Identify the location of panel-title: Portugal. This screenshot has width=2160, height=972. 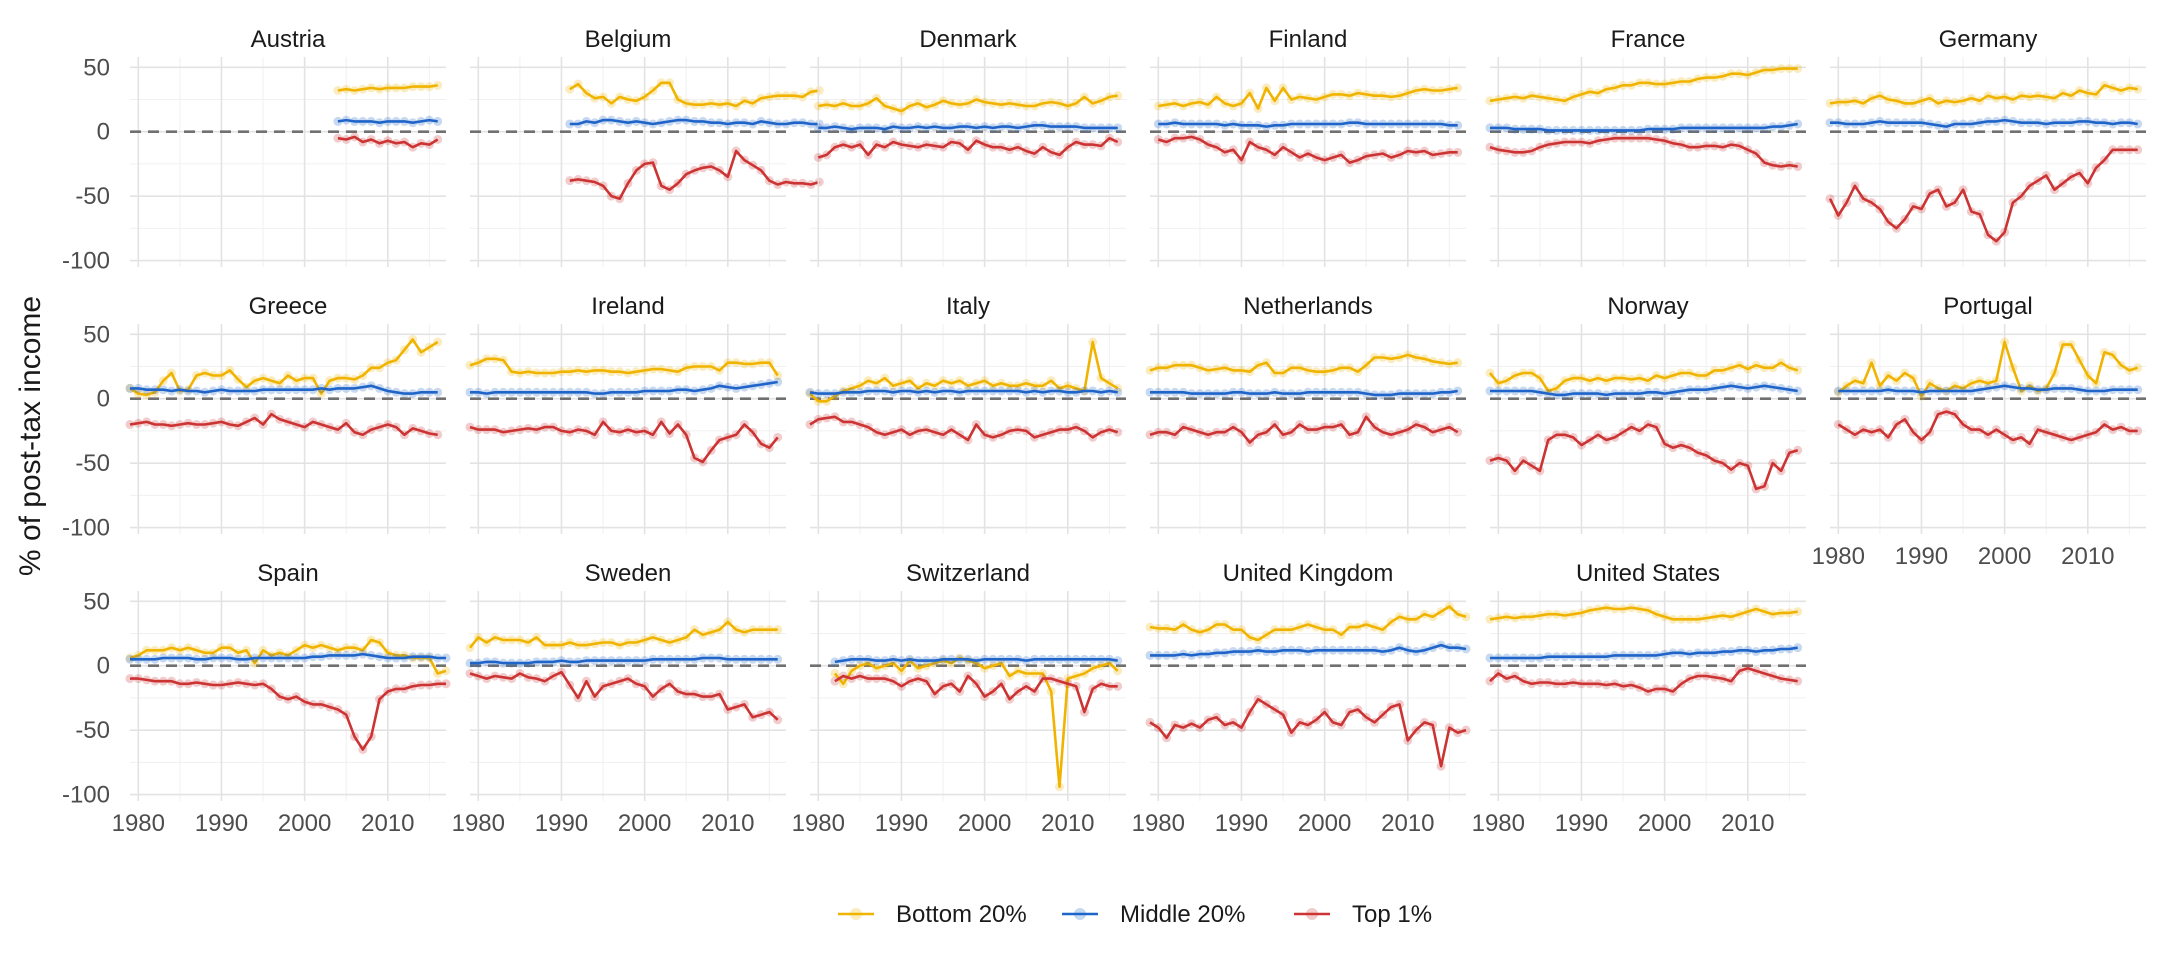
(1987, 306).